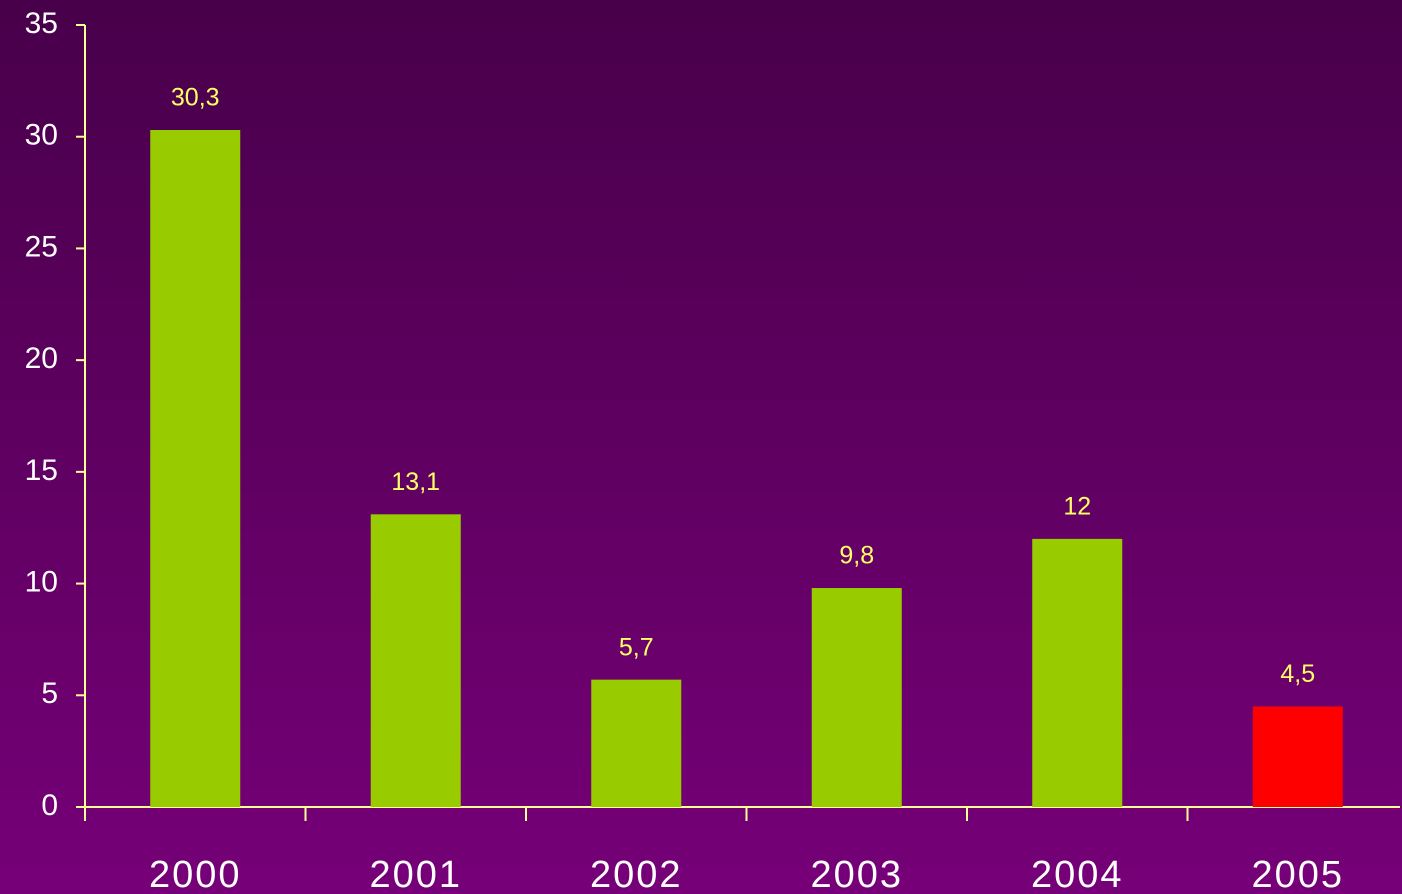  Describe the element at coordinates (856, 874) in the screenshot. I see `x-tick-label: 2003` at that location.